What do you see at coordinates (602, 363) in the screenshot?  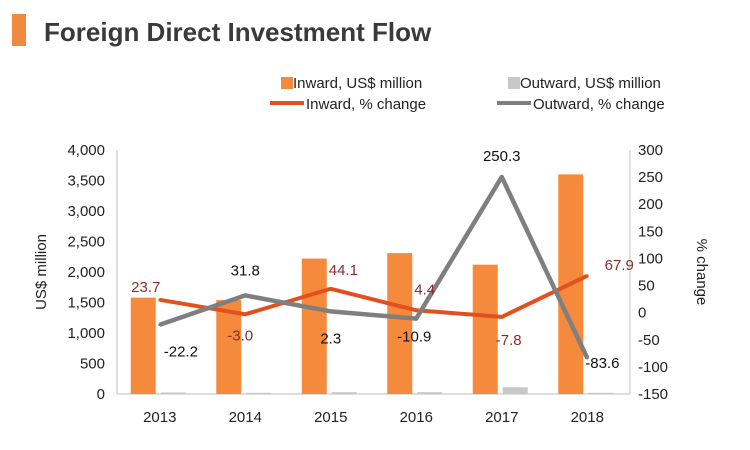 I see `data-label-outward-pct-change: -83.6` at bounding box center [602, 363].